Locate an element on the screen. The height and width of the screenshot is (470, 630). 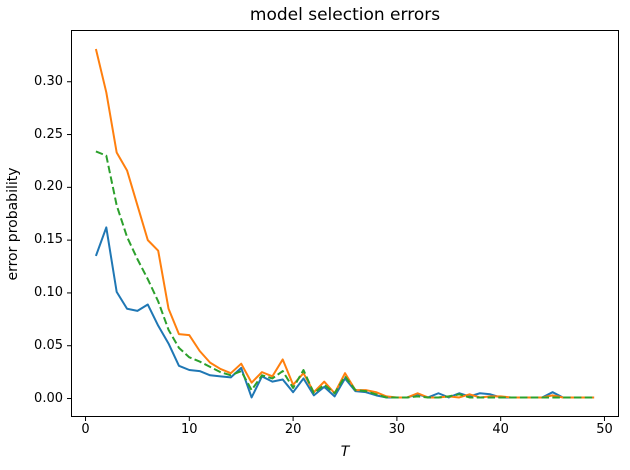
y-tick-label: 0.30 is located at coordinates (48, 81).